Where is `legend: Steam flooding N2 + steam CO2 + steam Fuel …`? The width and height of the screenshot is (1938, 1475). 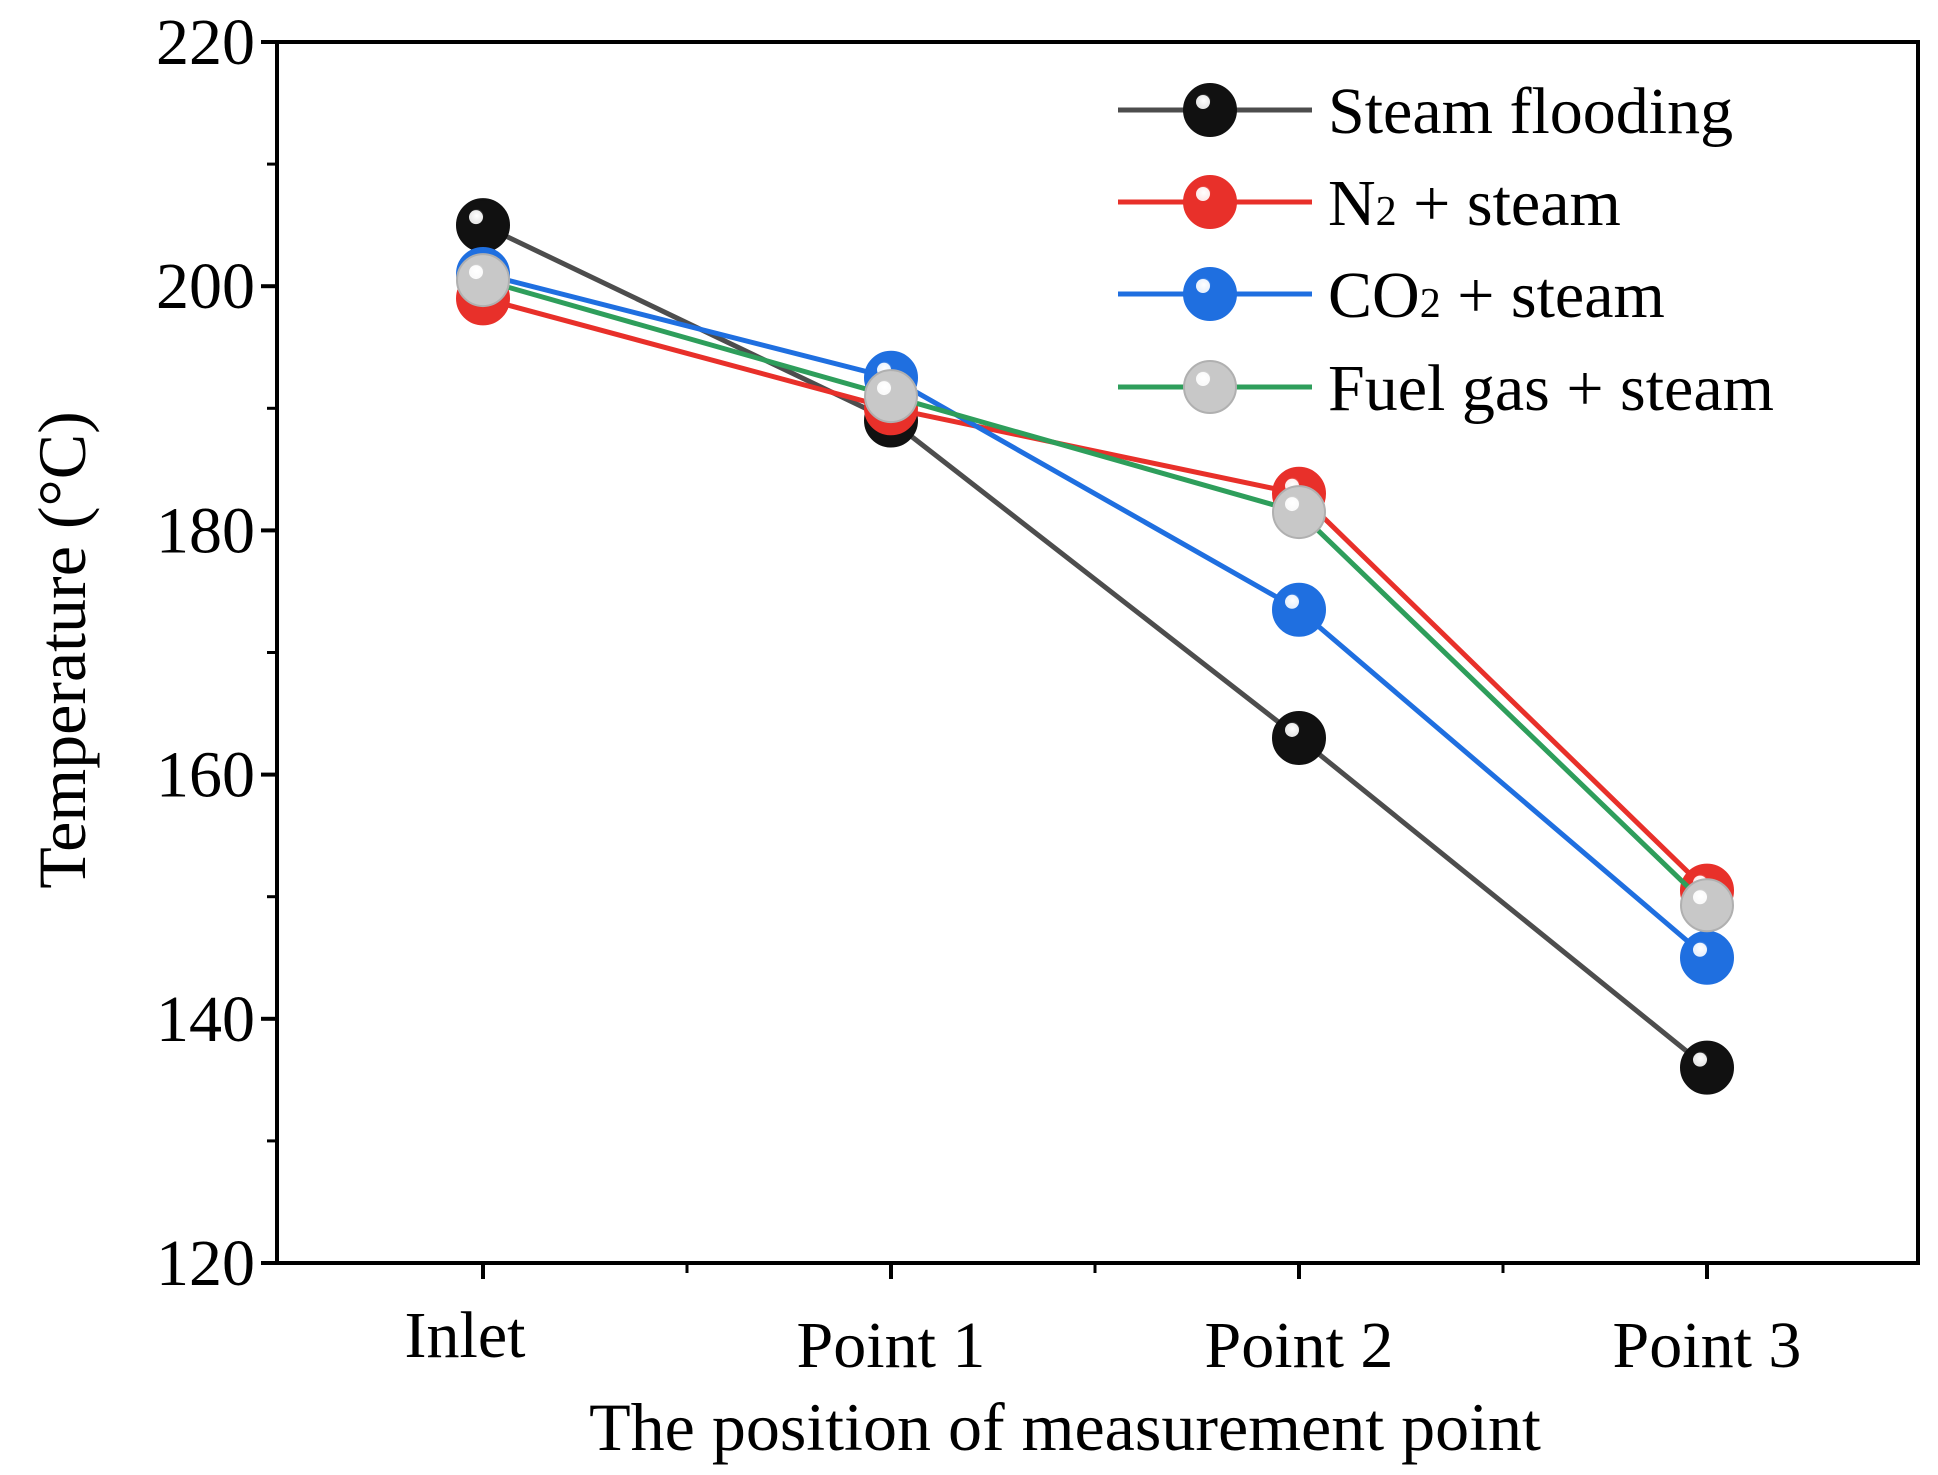
legend: Steam flooding N2 + steam CO2 + steam Fuel … is located at coordinates (1446, 250).